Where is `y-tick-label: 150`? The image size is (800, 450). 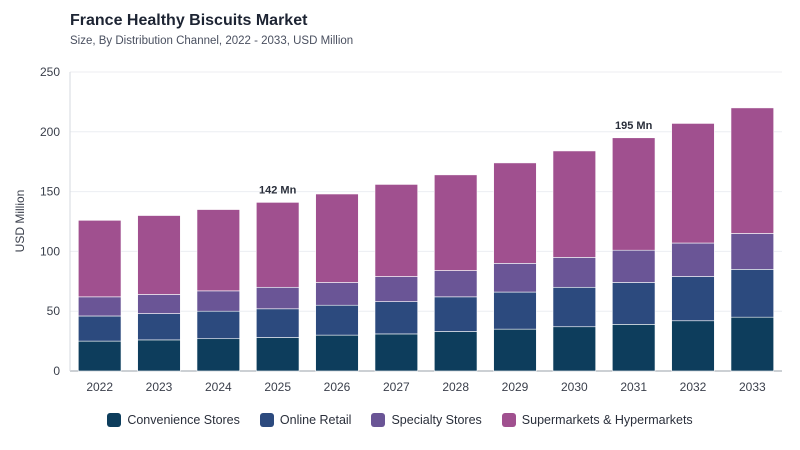 y-tick-label: 150 is located at coordinates (50, 192).